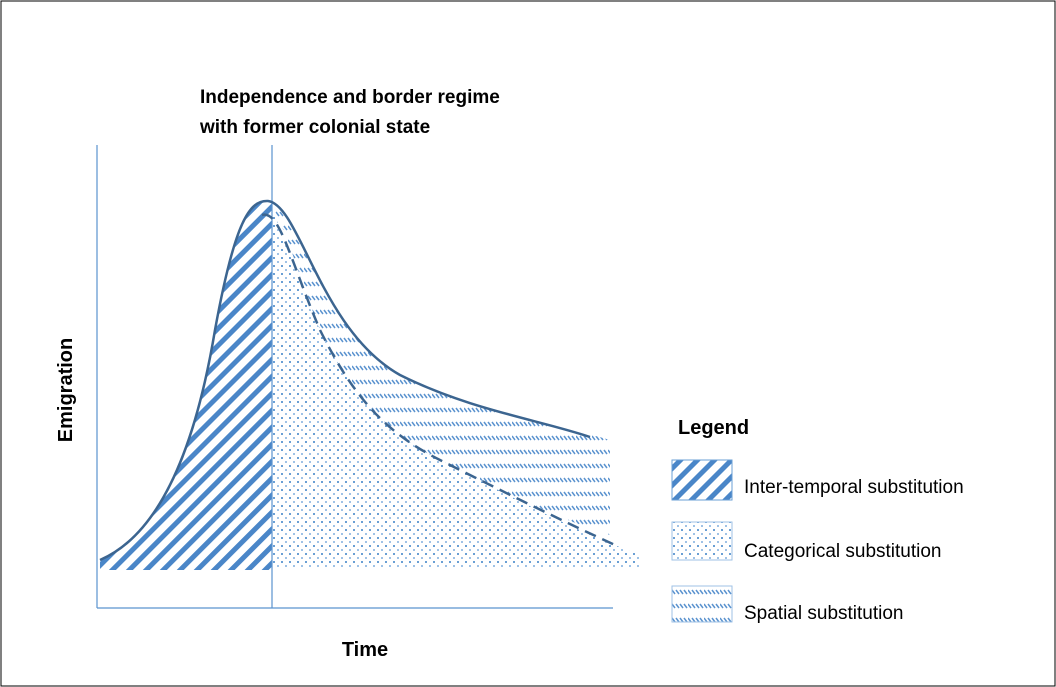 This screenshot has height=687, width=1056. I want to click on legend-title: Legend, so click(713, 428).